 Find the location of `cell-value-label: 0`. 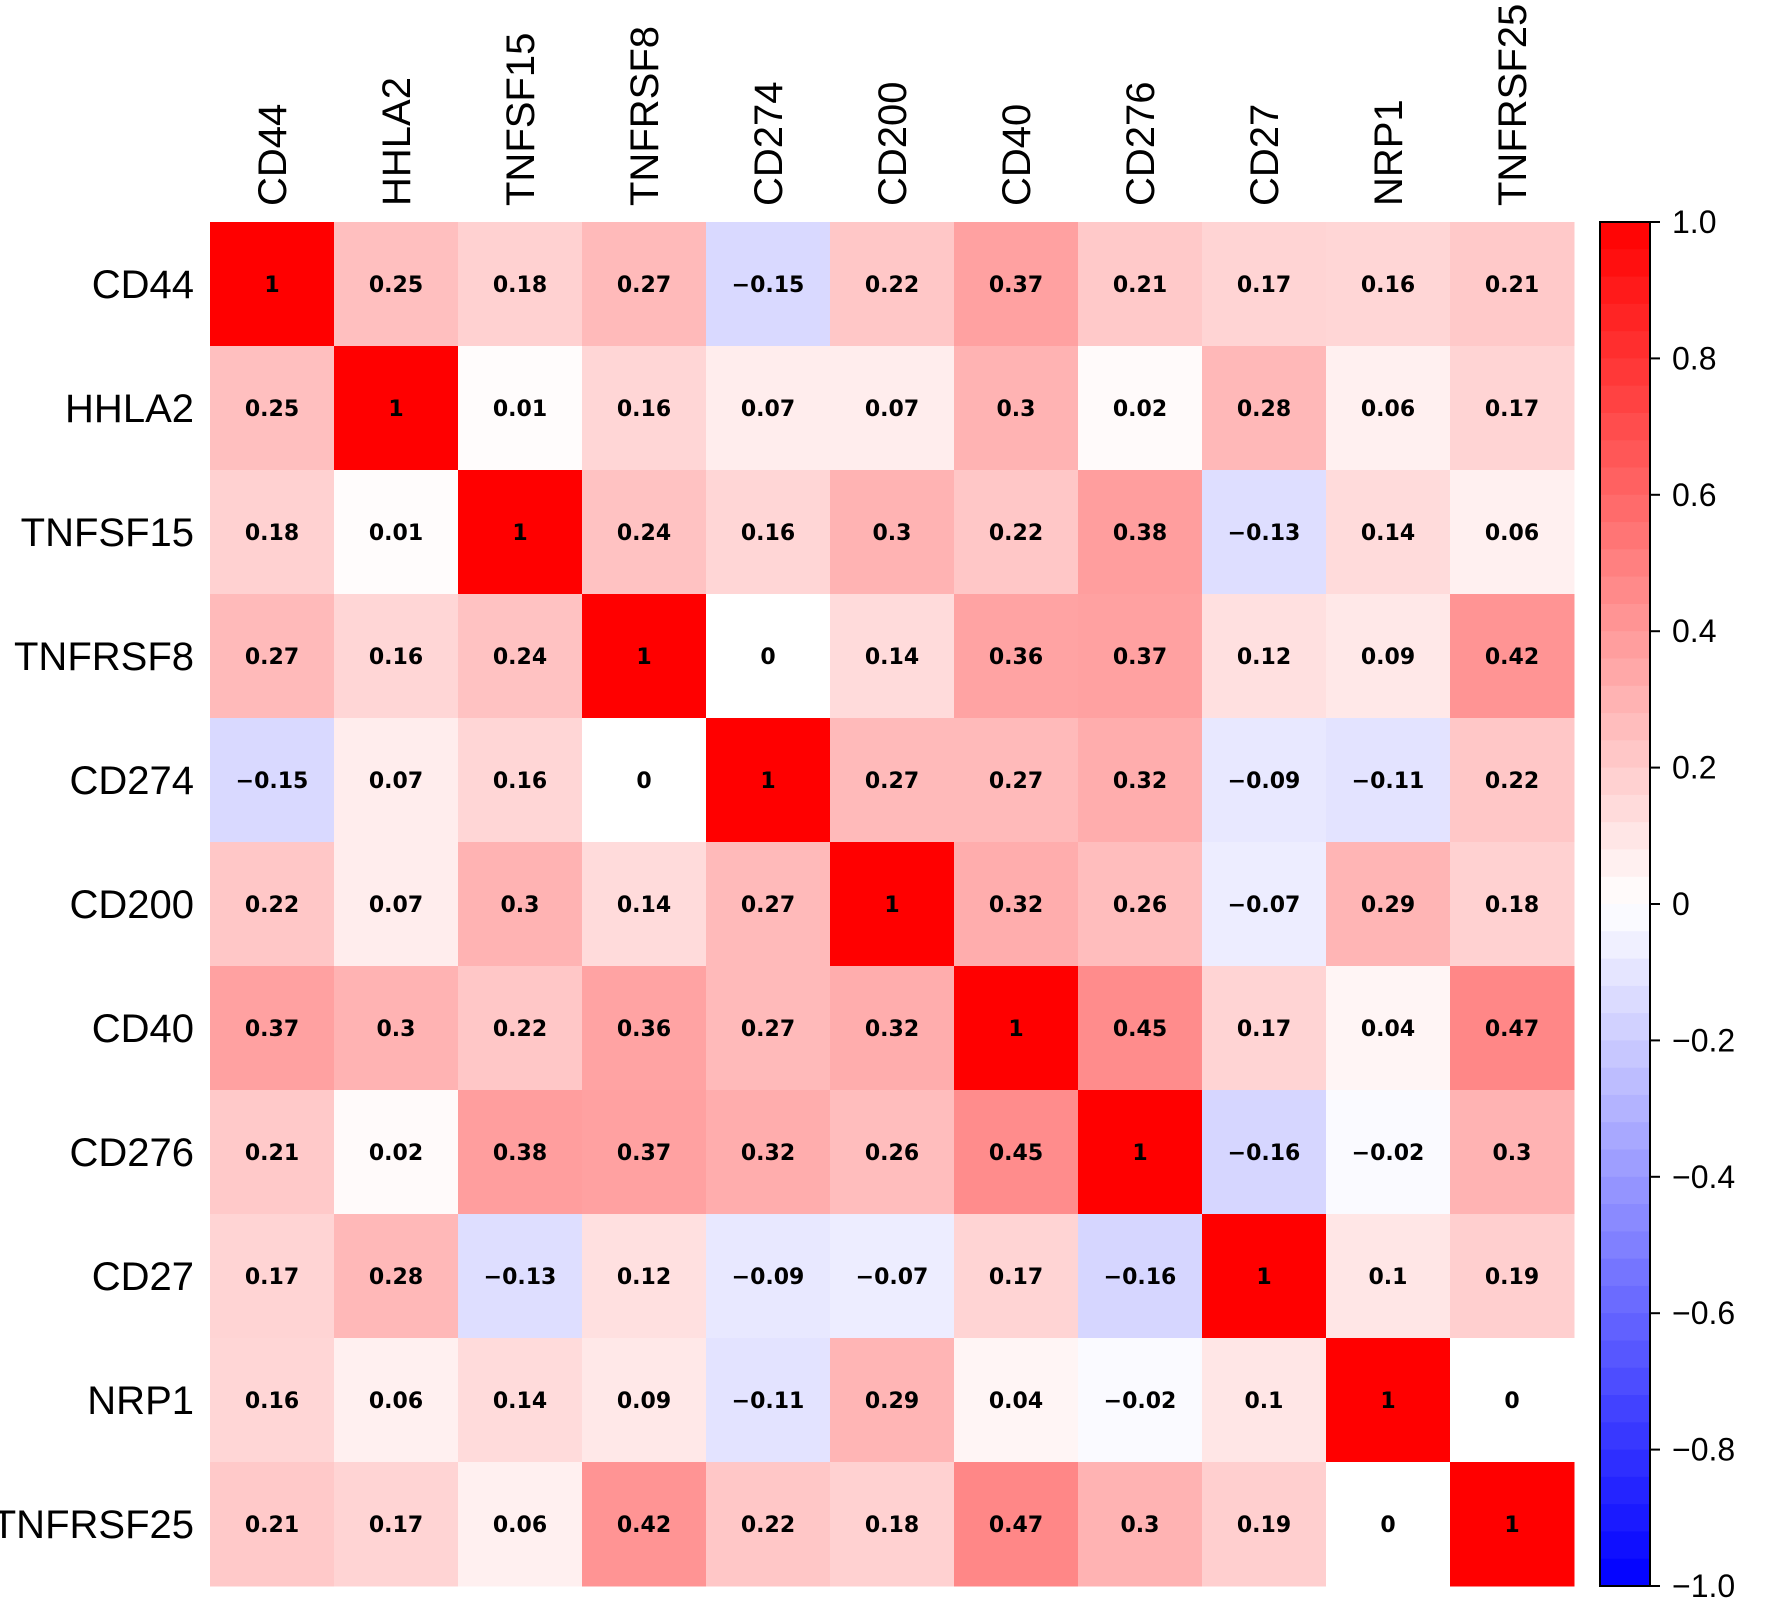

cell-value-label: 0 is located at coordinates (767, 657).